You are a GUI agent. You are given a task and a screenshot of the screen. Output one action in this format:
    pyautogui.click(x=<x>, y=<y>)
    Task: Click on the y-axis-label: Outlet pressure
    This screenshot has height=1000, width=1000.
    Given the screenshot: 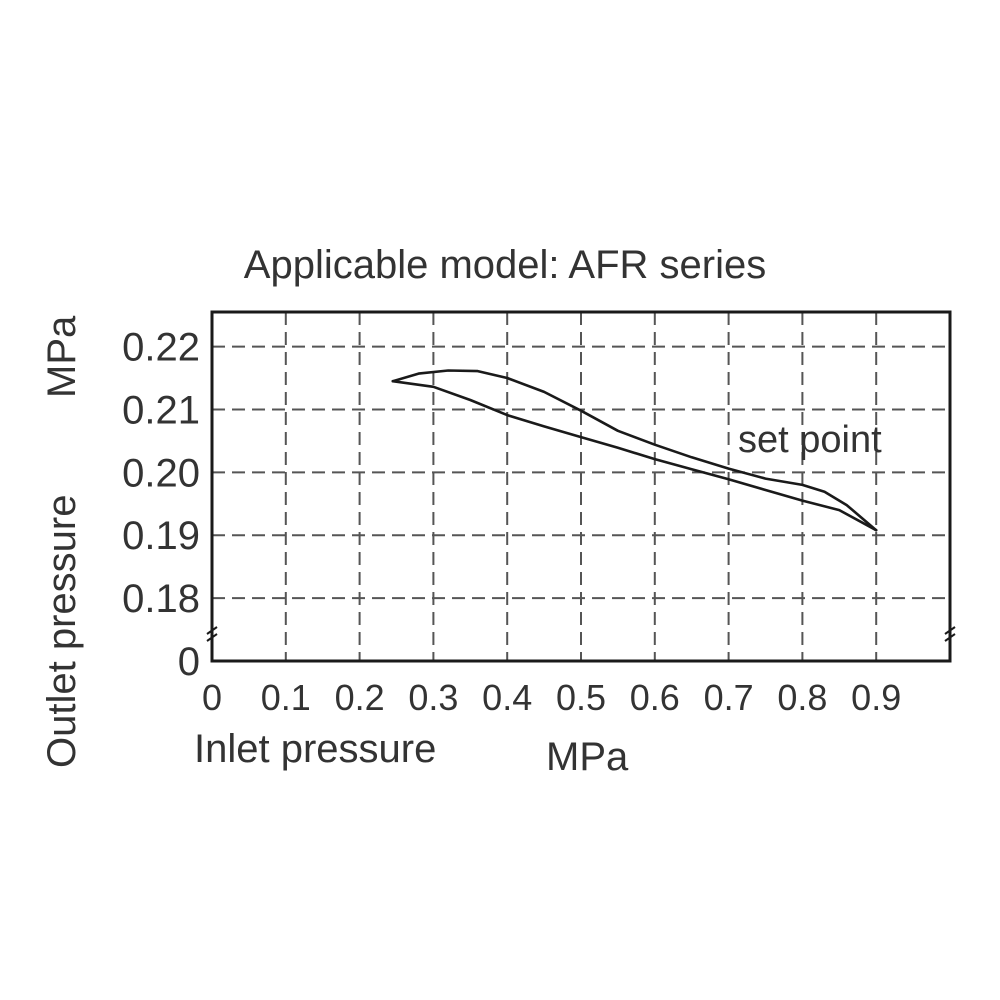 What is the action you would take?
    pyautogui.click(x=62, y=631)
    